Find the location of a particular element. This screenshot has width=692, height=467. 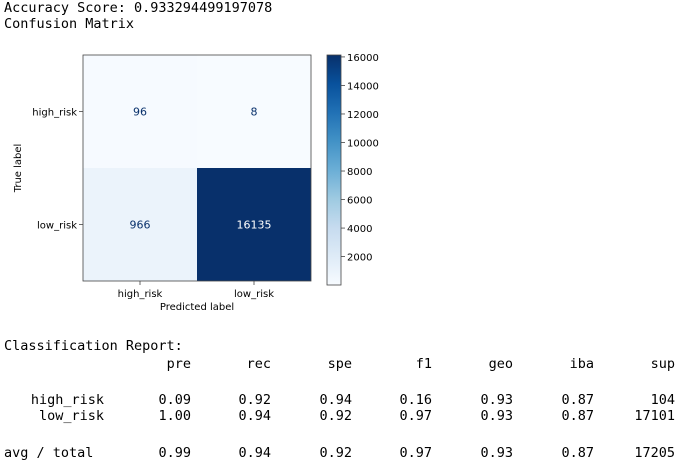

confusion-matrix-title: Confusion Matrix is located at coordinates (69, 24).